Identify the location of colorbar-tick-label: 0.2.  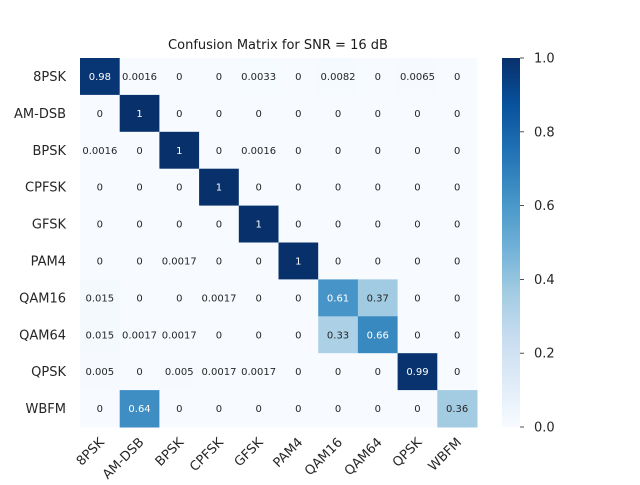
(544, 354).